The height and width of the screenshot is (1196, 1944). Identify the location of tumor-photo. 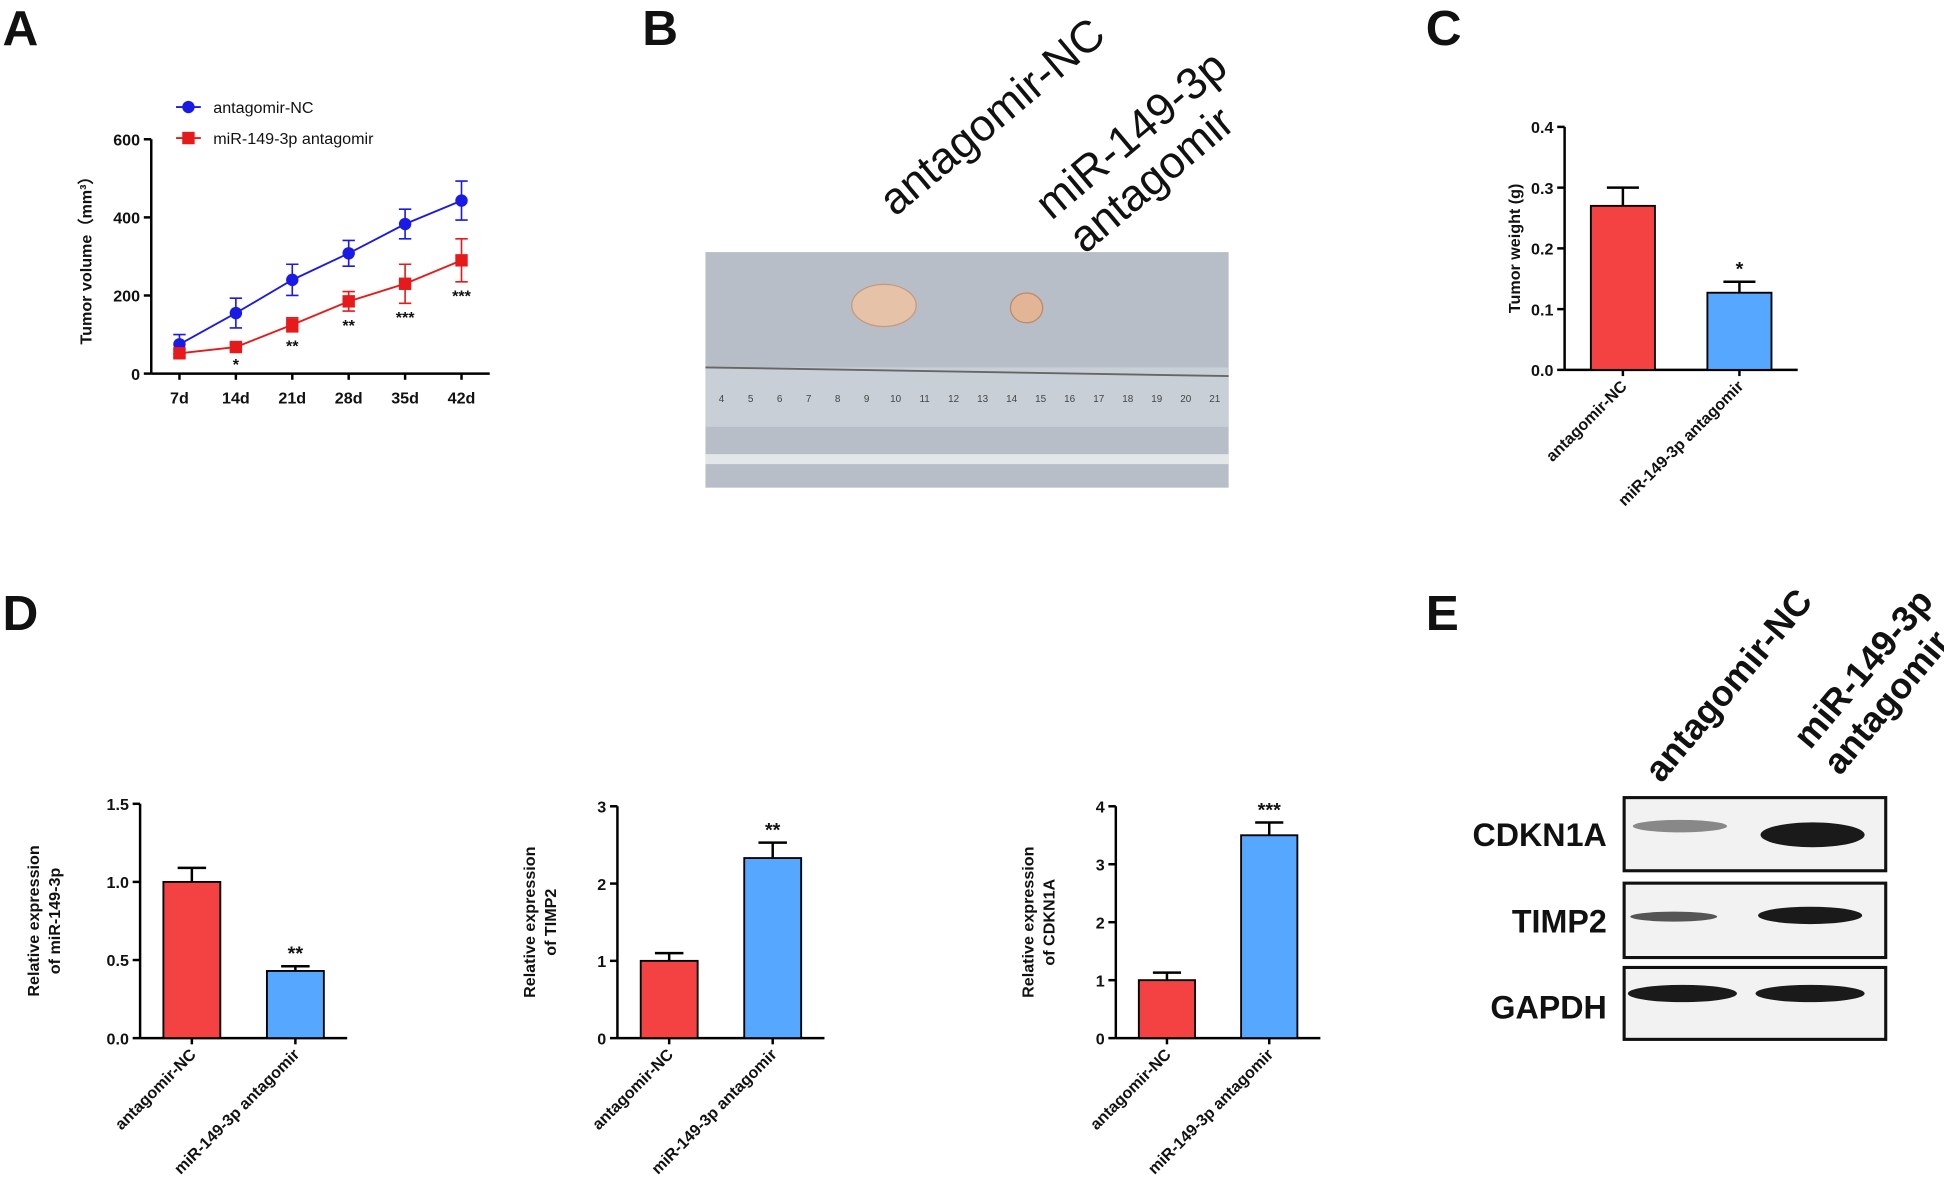
(967, 370).